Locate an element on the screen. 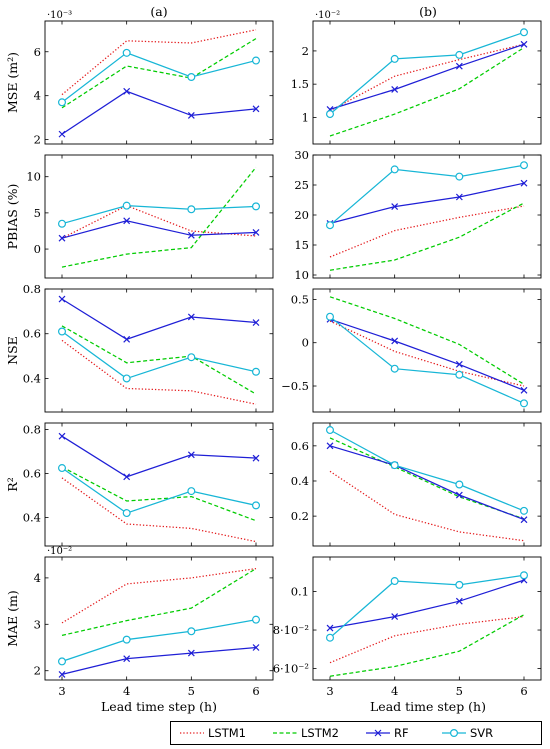  y-tick-label: 1 is located at coordinates (305, 117).